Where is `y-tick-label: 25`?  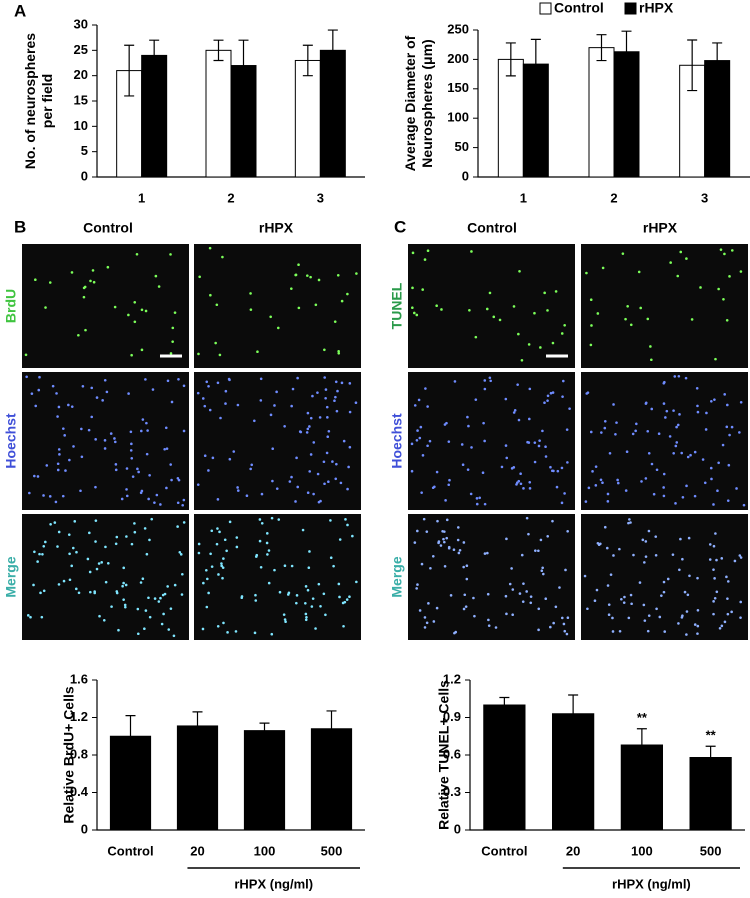 y-tick-label: 25 is located at coordinates (81, 49).